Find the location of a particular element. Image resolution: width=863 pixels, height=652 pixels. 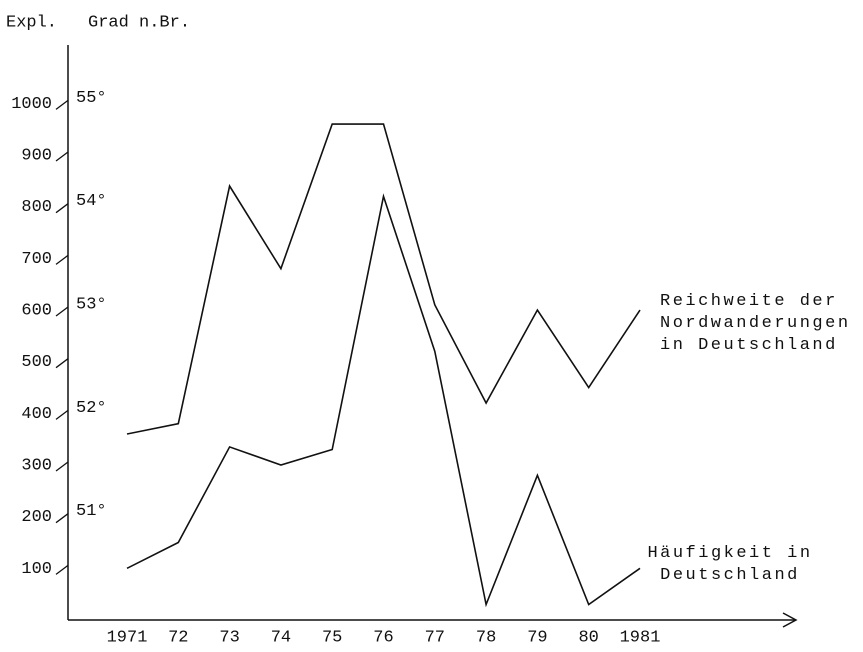

x-tick-label: 77 is located at coordinates (435, 637).